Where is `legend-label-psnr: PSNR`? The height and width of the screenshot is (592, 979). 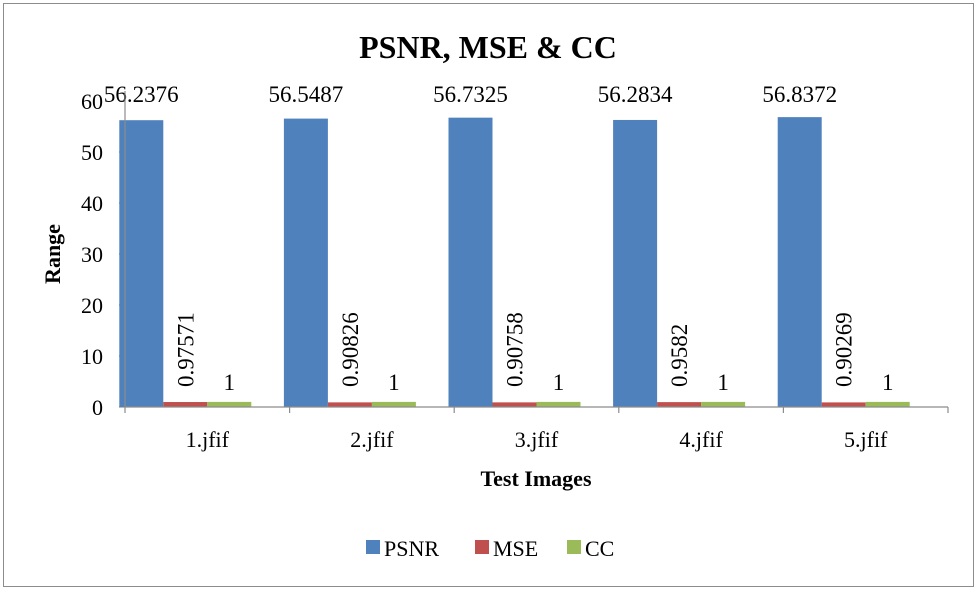 legend-label-psnr: PSNR is located at coordinates (411, 548).